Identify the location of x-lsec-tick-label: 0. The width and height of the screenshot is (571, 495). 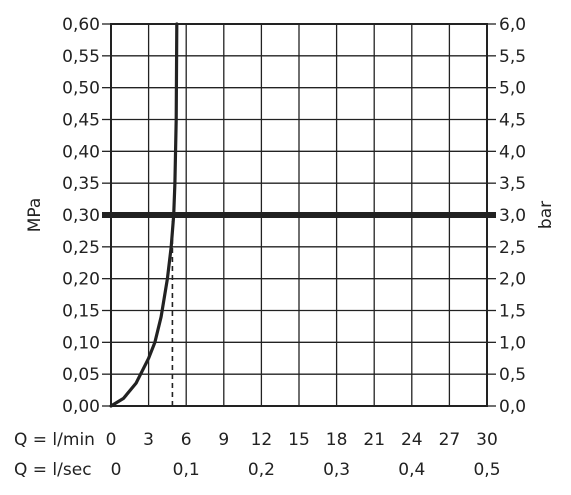
(116, 470).